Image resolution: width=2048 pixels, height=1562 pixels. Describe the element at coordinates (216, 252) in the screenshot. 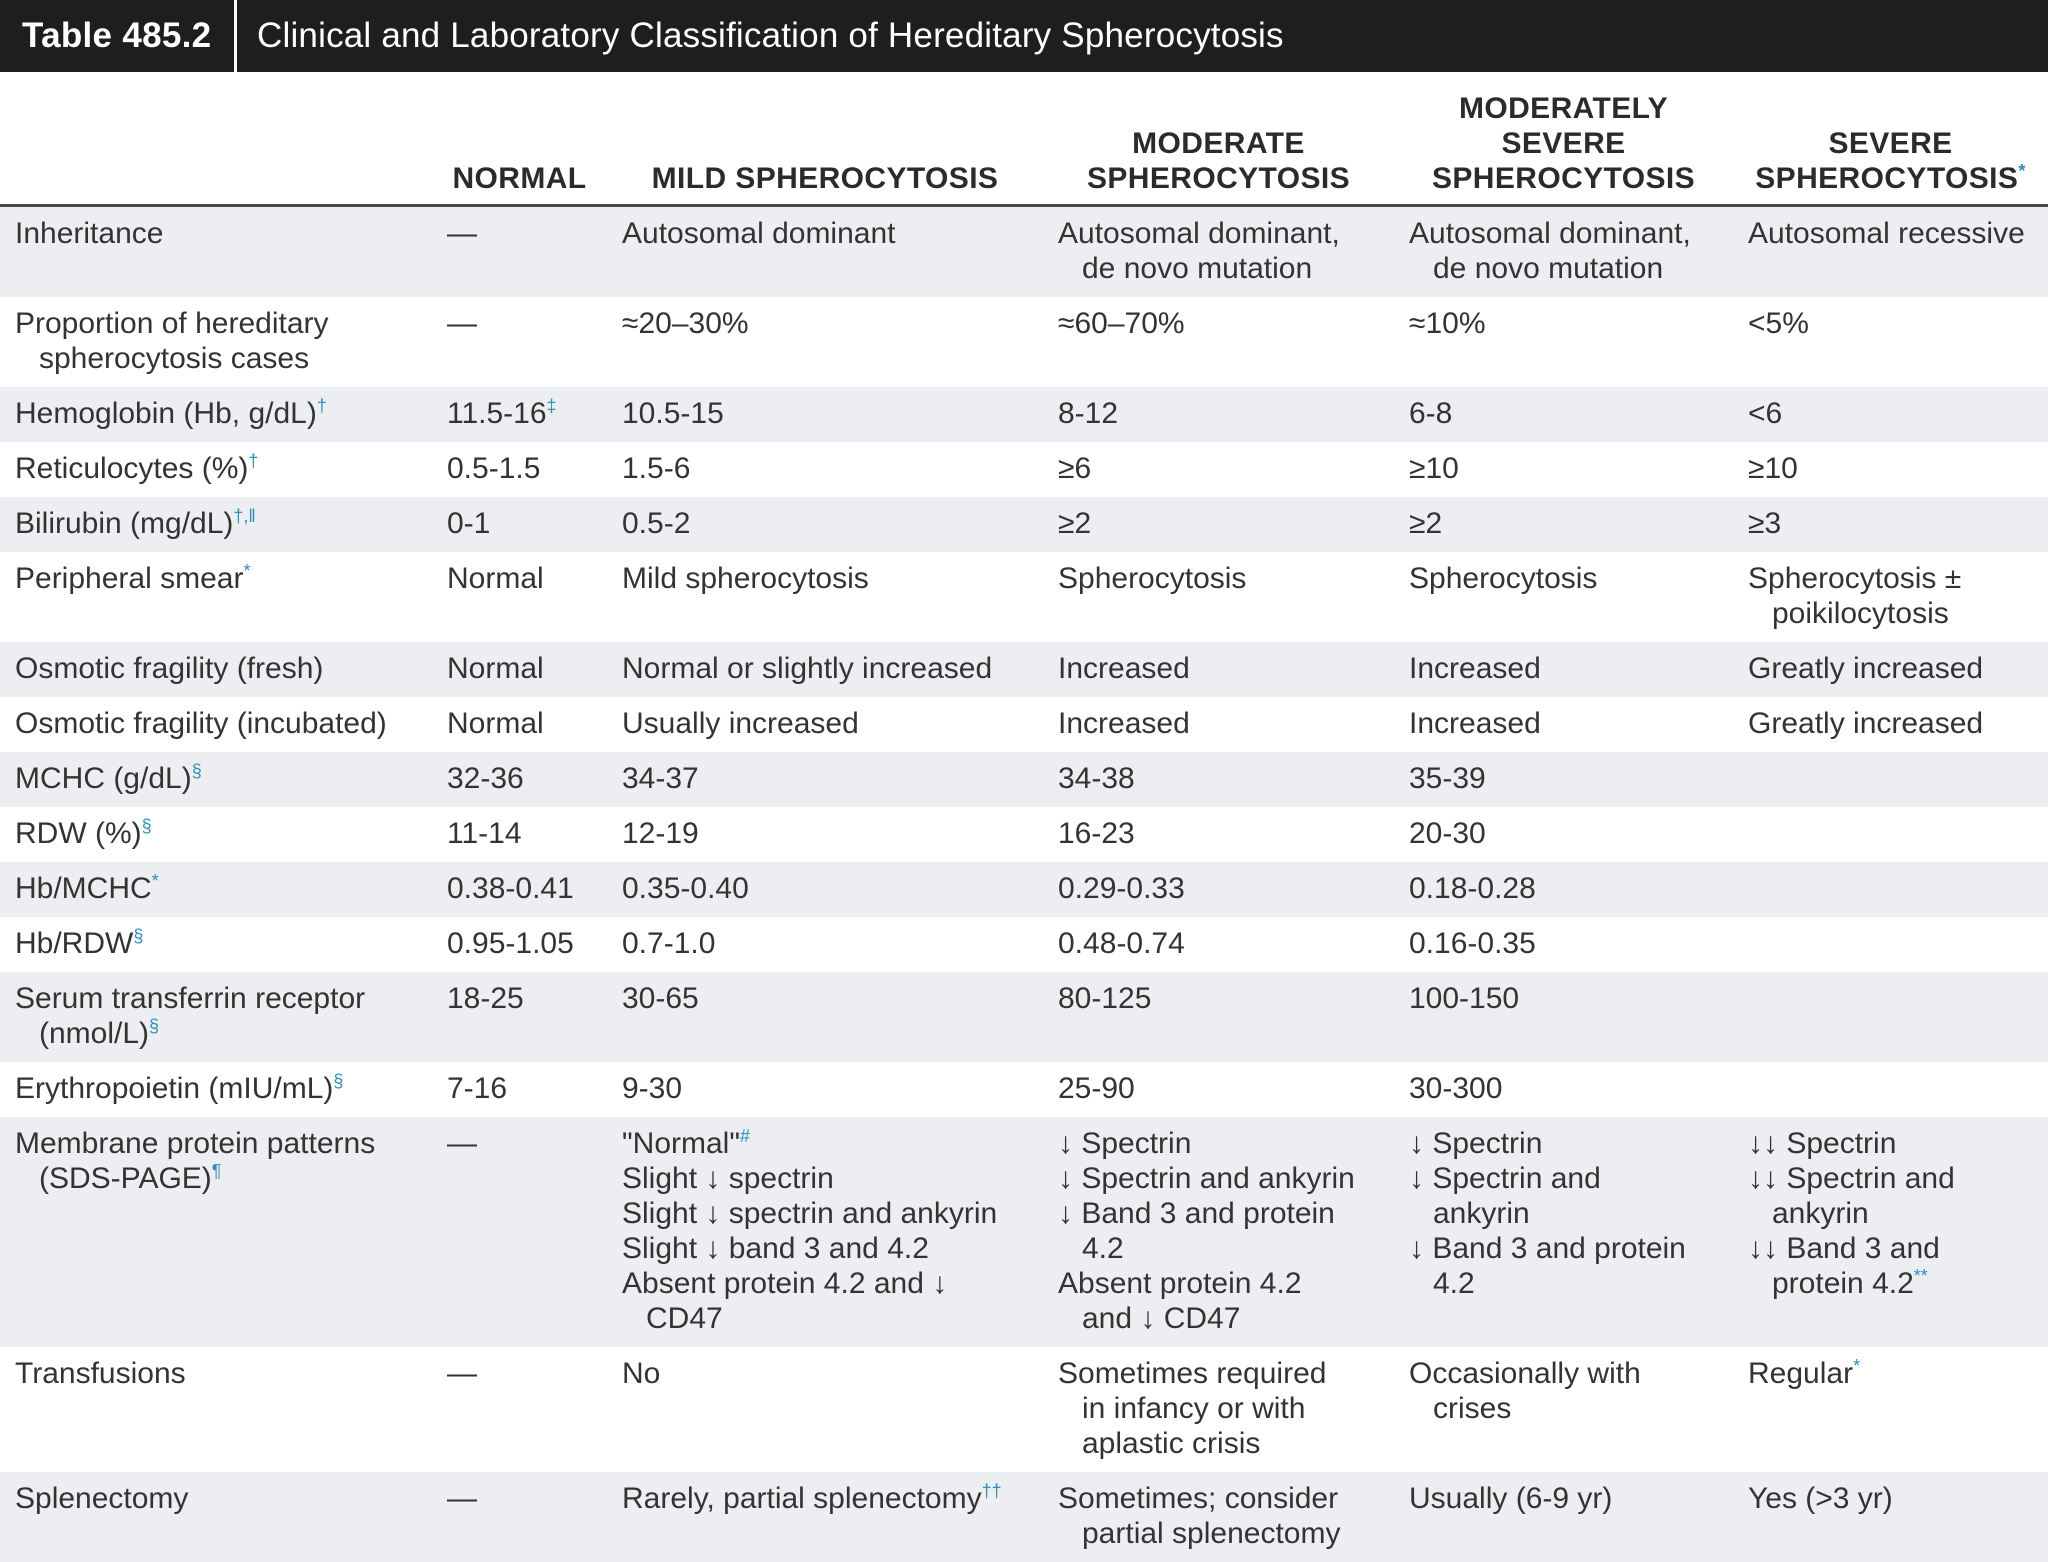

I see `row-label-cell: Inheritance` at that location.